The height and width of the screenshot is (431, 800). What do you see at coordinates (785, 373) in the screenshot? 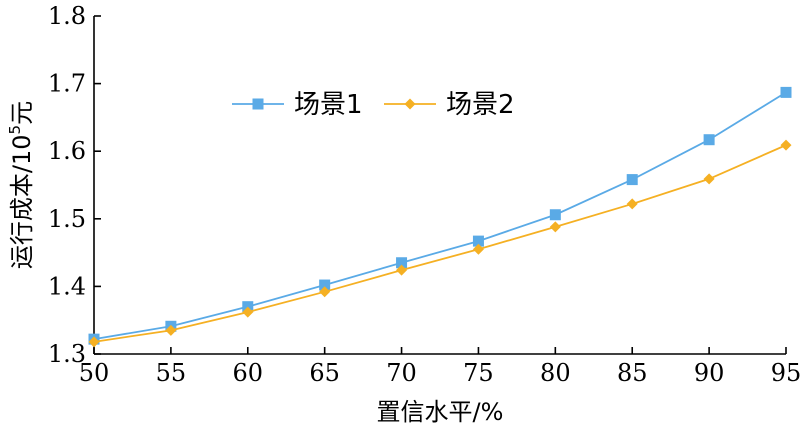
I see `x-tick-label: 95` at bounding box center [785, 373].